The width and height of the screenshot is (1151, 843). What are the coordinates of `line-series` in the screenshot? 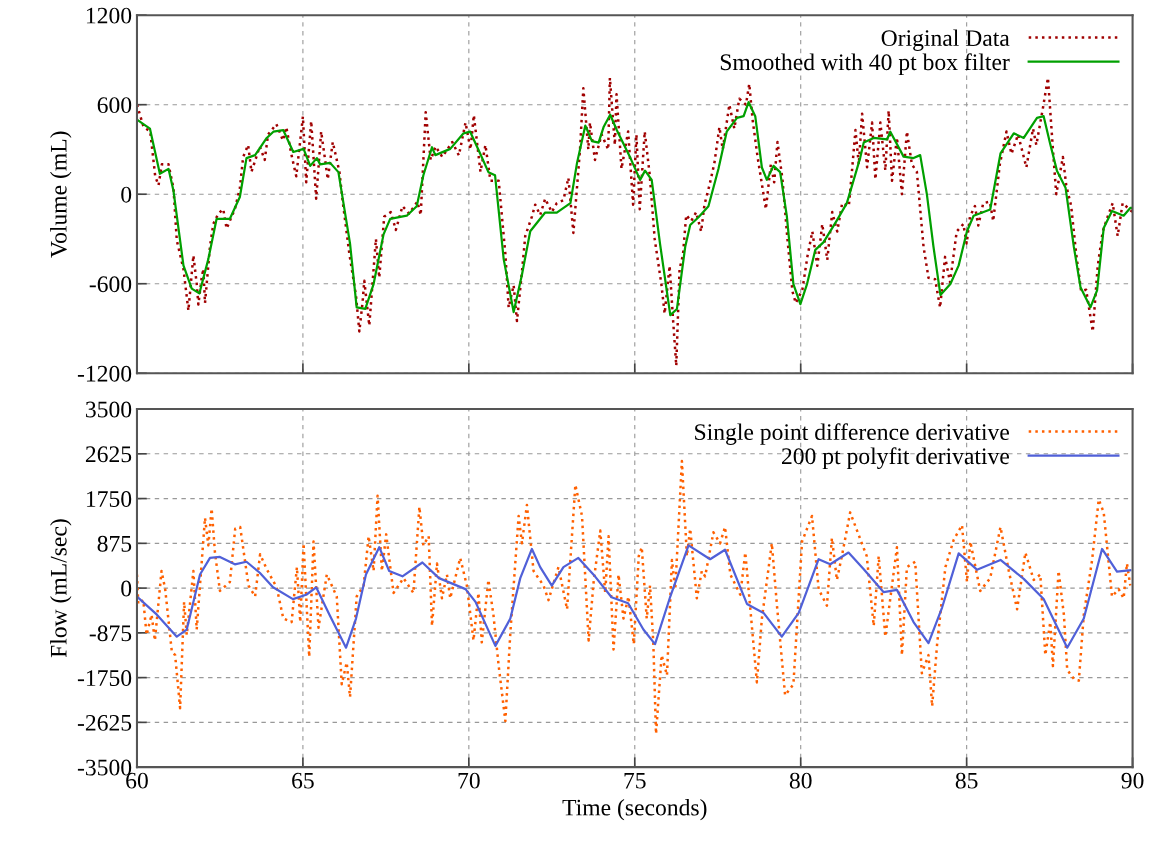 It's located at (634, 596).